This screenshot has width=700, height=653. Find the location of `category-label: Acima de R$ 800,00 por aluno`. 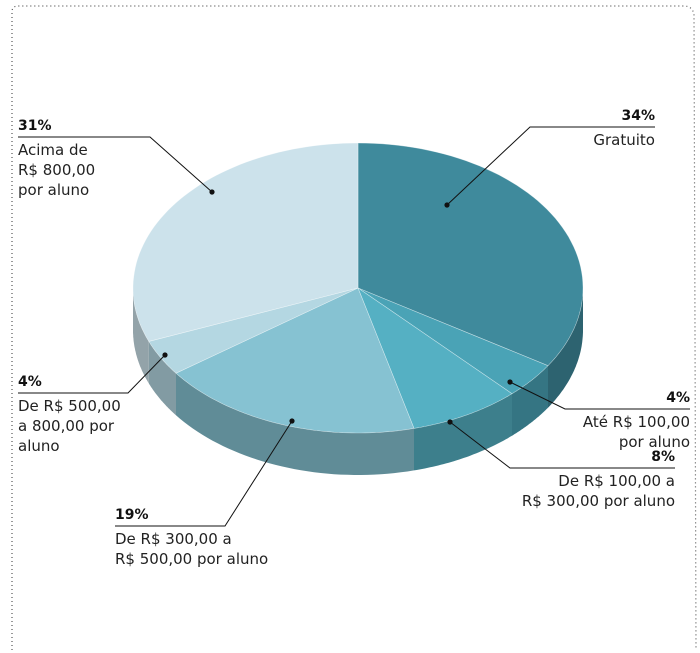

category-label: Acima de R$ 800,00 por aluno is located at coordinates (57, 170).